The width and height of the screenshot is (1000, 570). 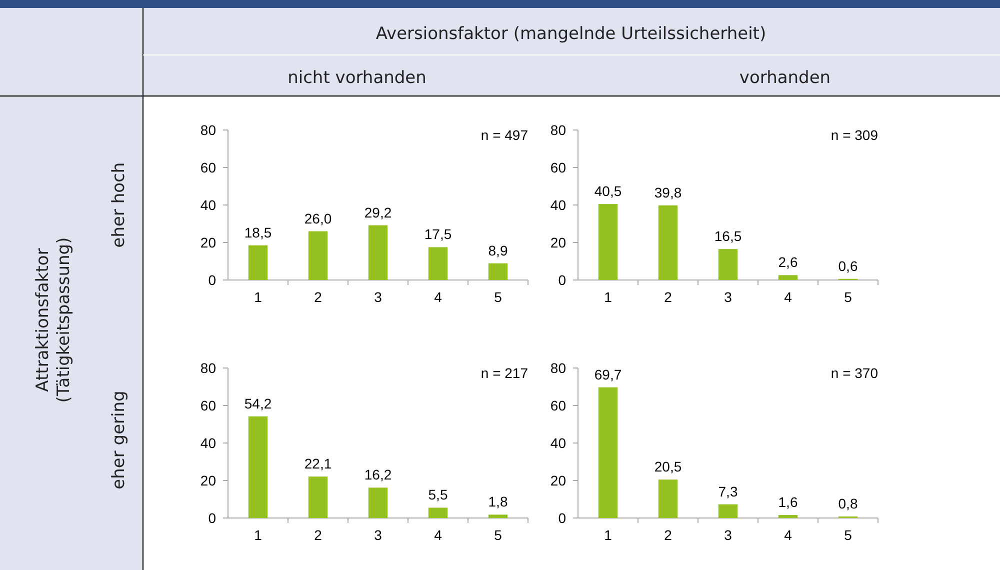 What do you see at coordinates (318, 218) in the screenshot?
I see `data-label: 26,0` at bounding box center [318, 218].